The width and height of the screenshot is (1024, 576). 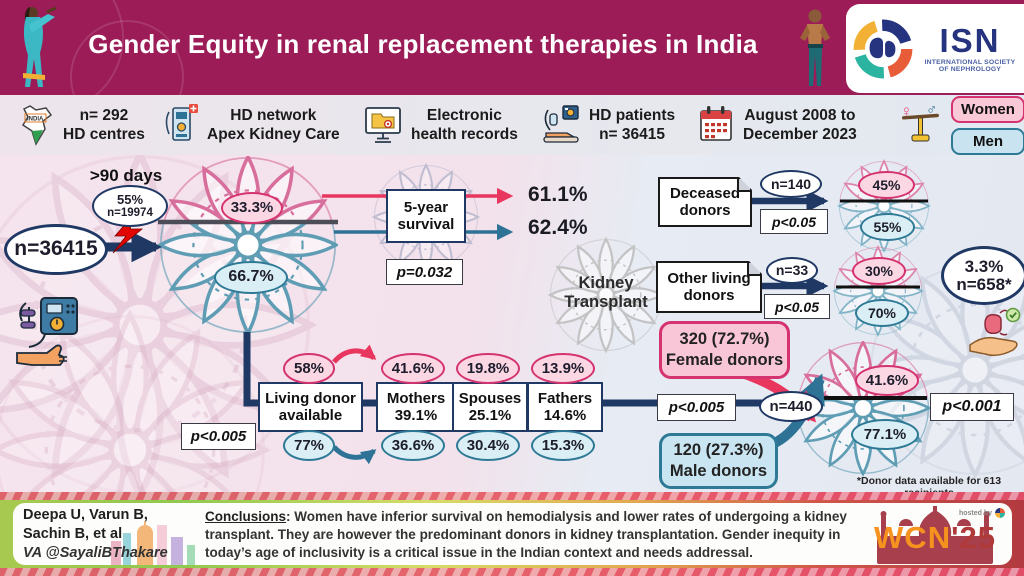 What do you see at coordinates (887, 227) in the screenshot?
I see `deceased-men-oval: 55%` at bounding box center [887, 227].